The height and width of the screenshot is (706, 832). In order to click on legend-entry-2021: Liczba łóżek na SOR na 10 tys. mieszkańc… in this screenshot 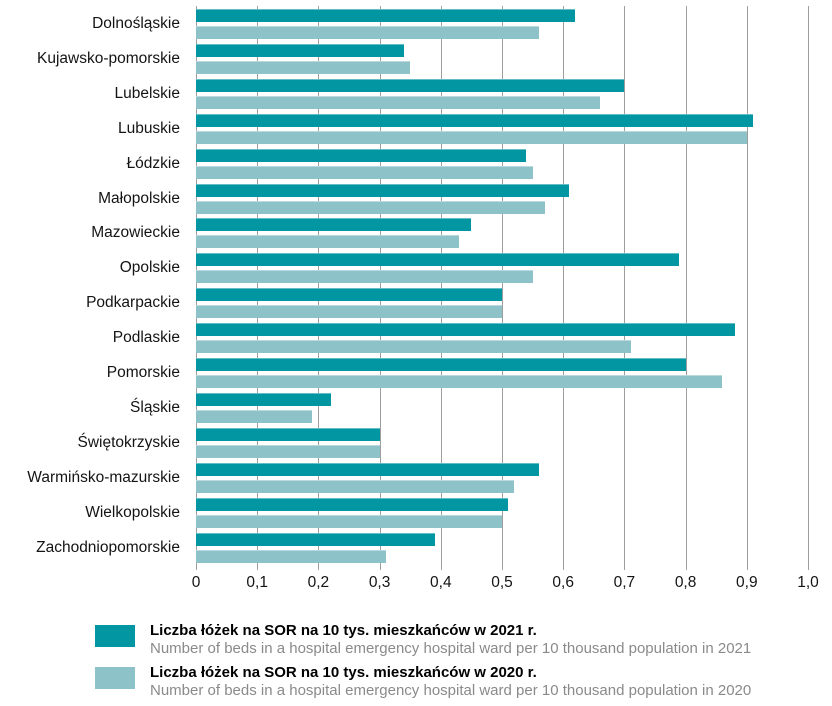, I will do `click(423, 640)`.